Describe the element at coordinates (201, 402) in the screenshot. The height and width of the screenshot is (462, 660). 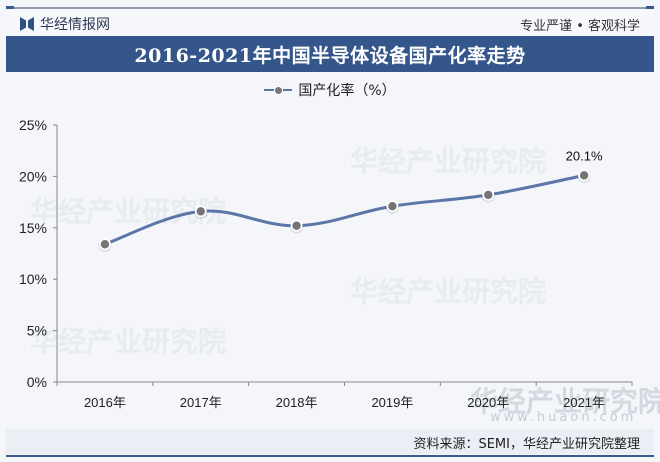
I see `x-tick-label: 2017年` at that location.